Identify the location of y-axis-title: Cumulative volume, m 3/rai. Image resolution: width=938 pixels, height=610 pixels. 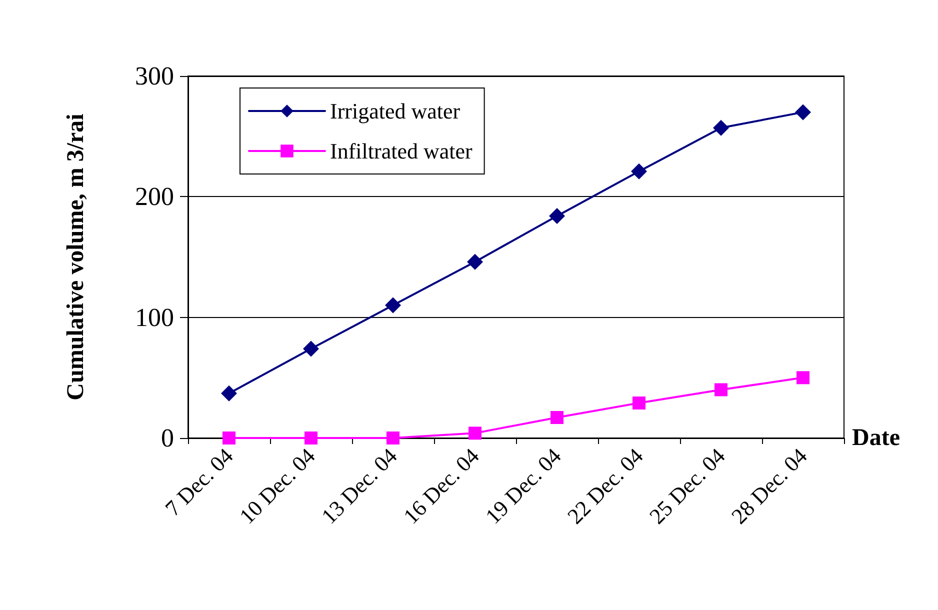
(76, 256).